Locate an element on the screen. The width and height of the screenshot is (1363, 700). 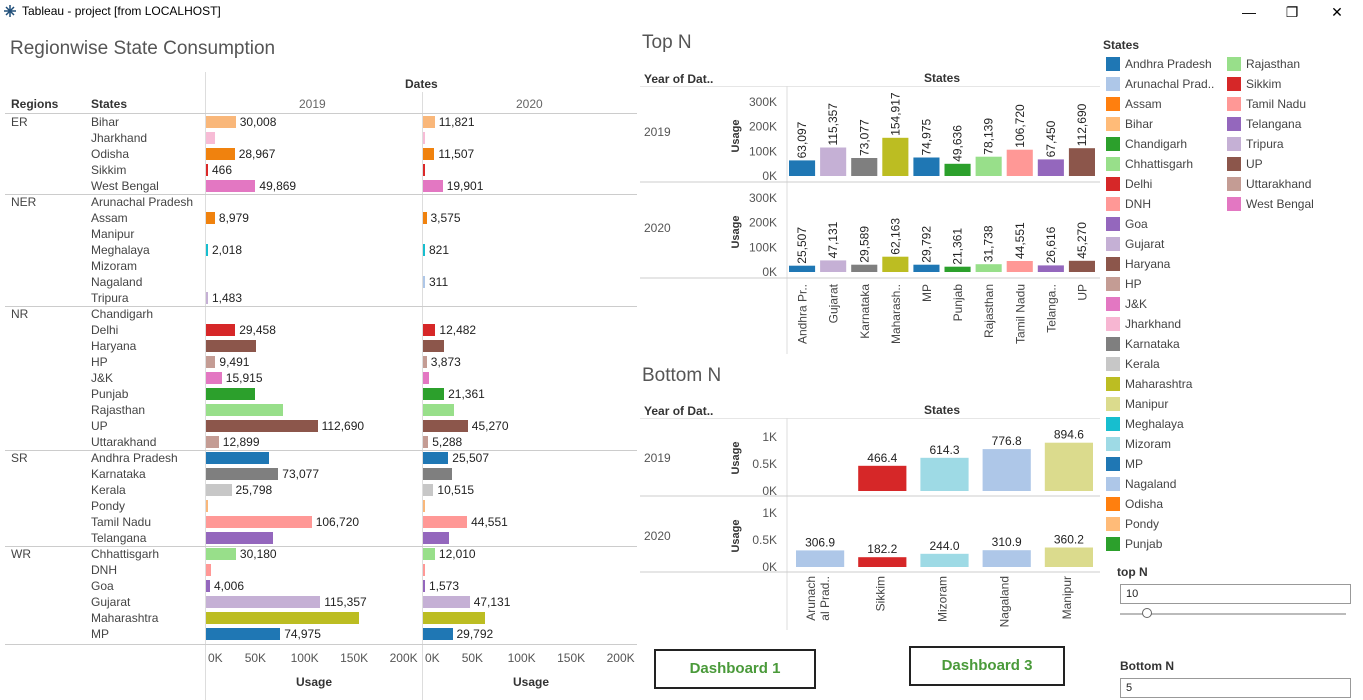
dashboard1-button: Dashboard 1 is located at coordinates (735, 669).